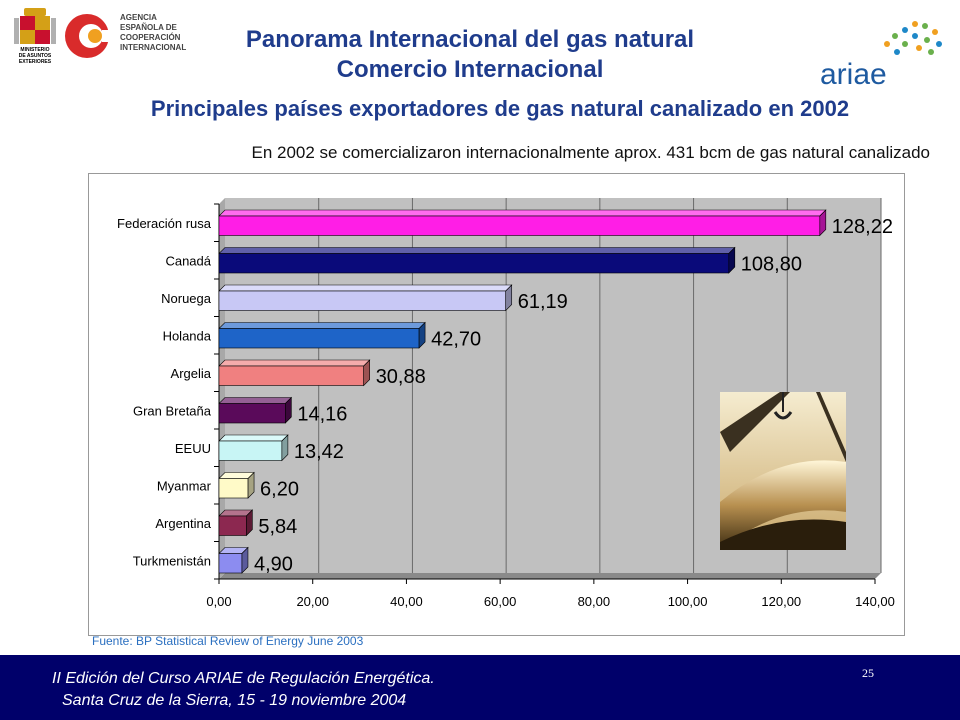 This screenshot has height=720, width=960. What do you see at coordinates (543, 302) in the screenshot?
I see `data-label: 61,19` at bounding box center [543, 302].